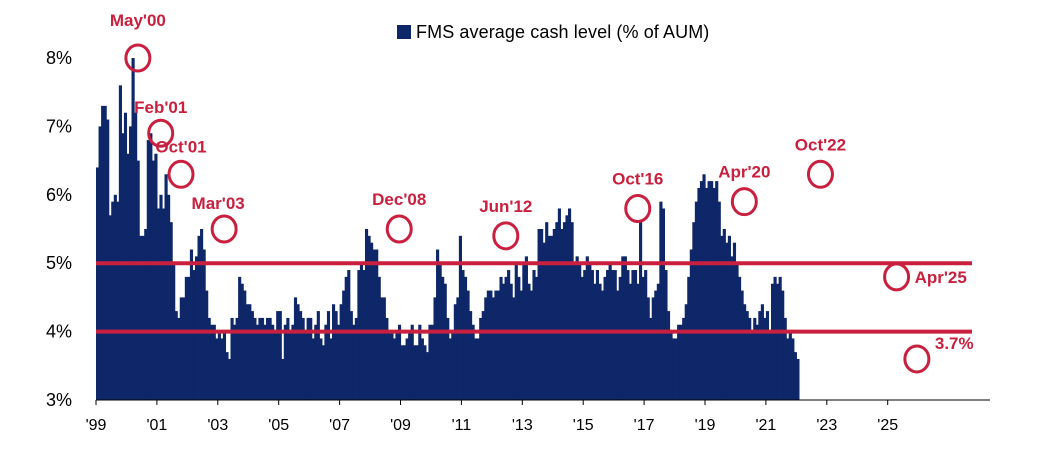  I want to click on x-tick-label: '01, so click(156, 425).